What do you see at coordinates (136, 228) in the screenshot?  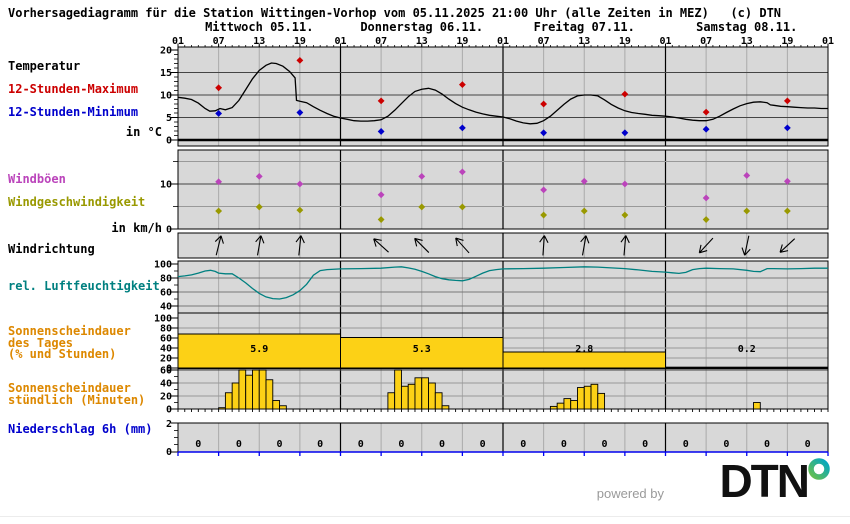 I see `wind-unit-label: in km/h` at bounding box center [136, 228].